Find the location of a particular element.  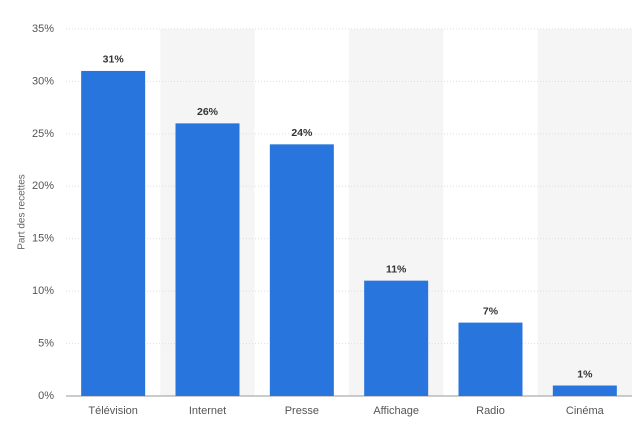

value-label: 26% is located at coordinates (208, 112).